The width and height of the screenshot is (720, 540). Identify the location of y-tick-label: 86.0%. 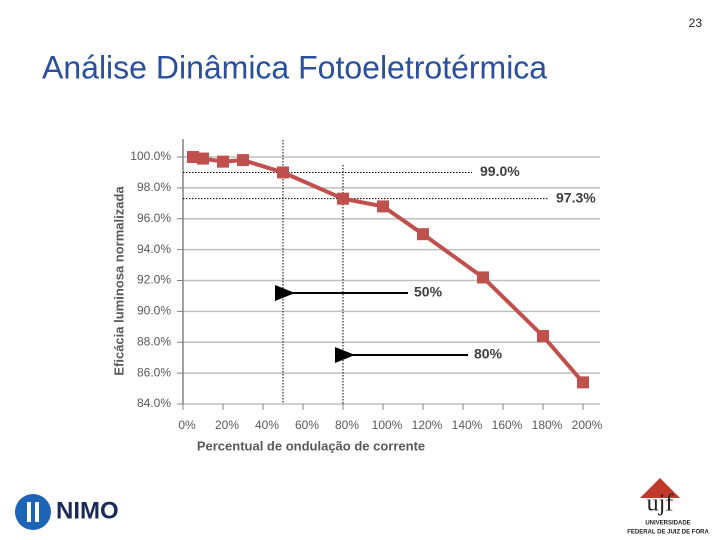
(154, 372).